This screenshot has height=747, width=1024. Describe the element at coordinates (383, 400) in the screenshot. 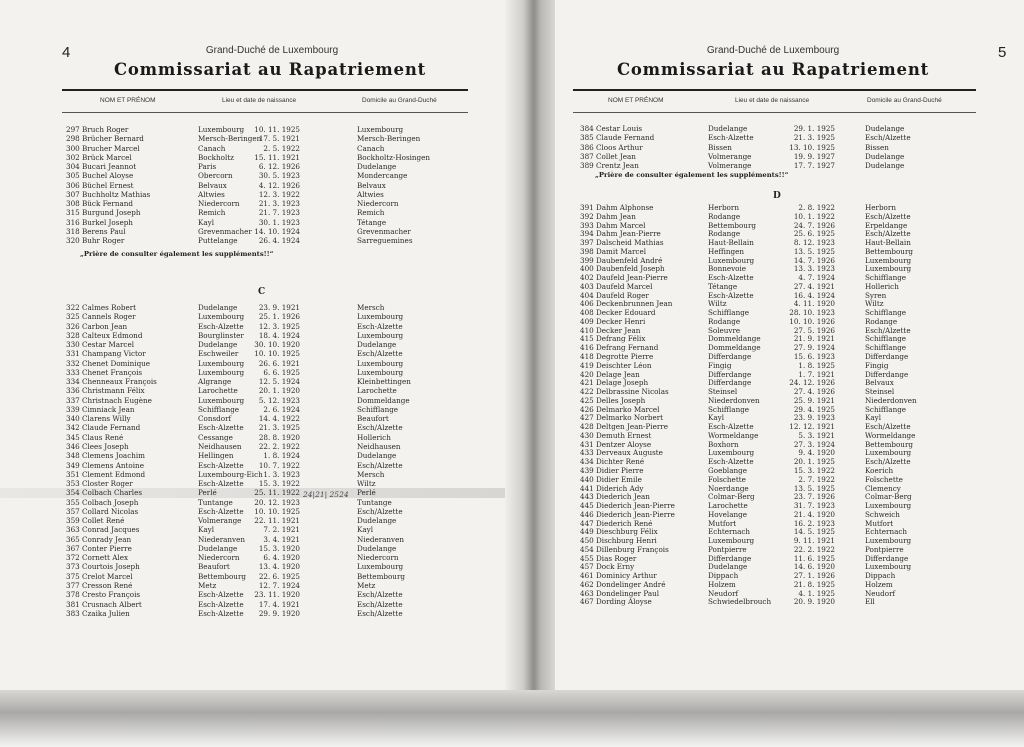

I see `entry-domicile: Dommeldange` at that location.